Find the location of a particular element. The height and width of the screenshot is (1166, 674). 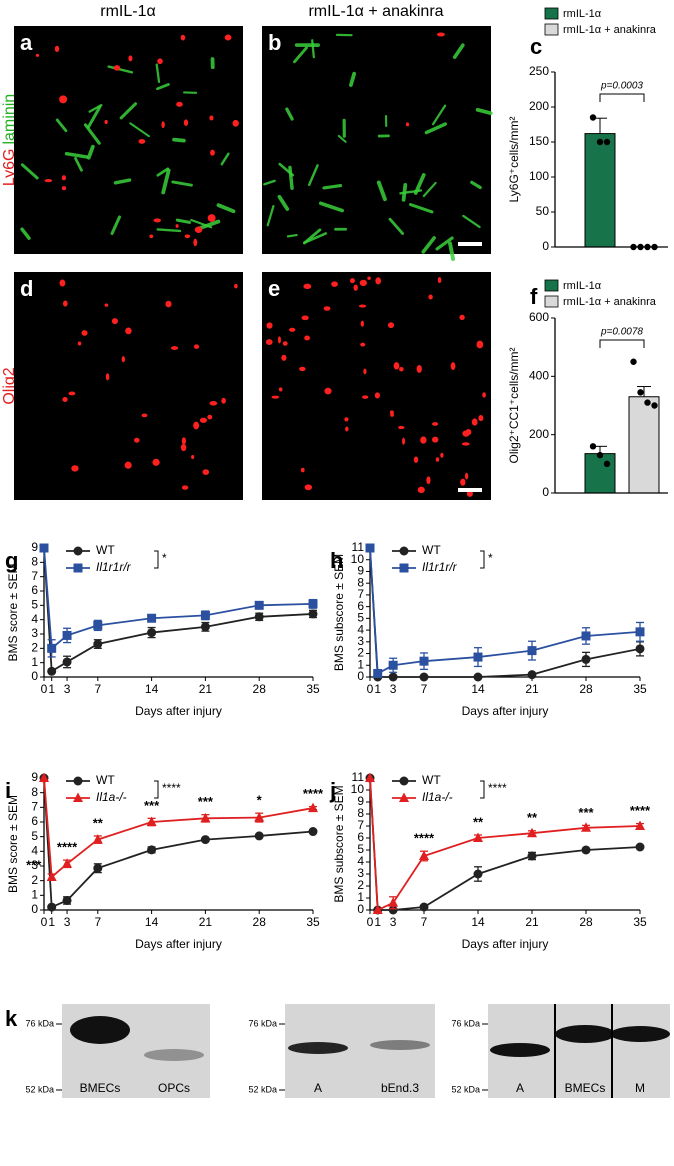

x-tick-label: 21 is located at coordinates (532, 922).